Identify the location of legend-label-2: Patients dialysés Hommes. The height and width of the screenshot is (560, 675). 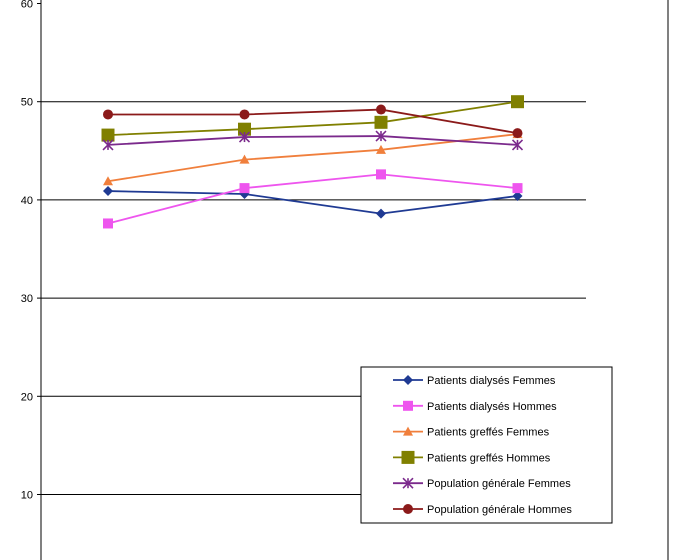
(492, 407).